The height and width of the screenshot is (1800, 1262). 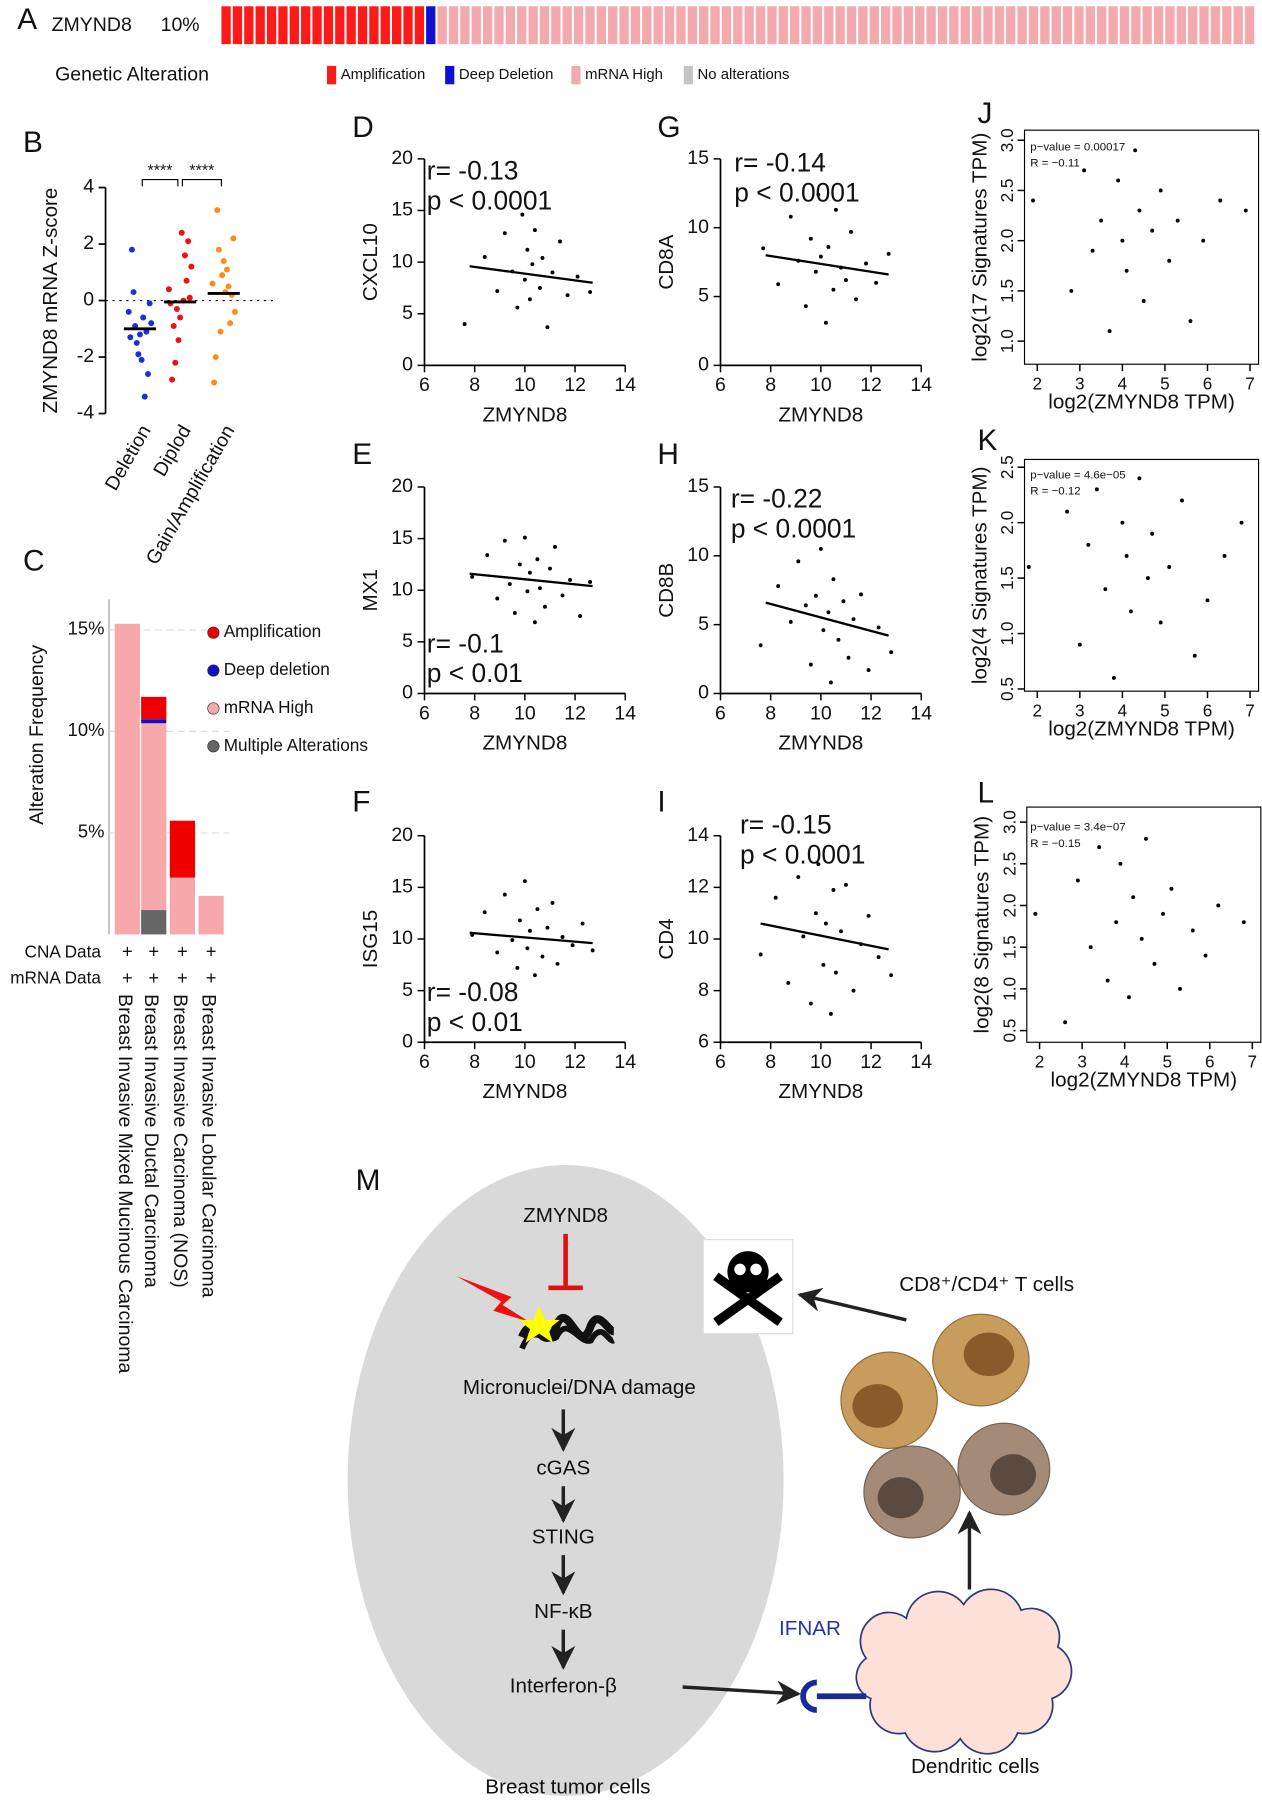 What do you see at coordinates (1125, 1061) in the screenshot?
I see `x-tick-label: 4` at bounding box center [1125, 1061].